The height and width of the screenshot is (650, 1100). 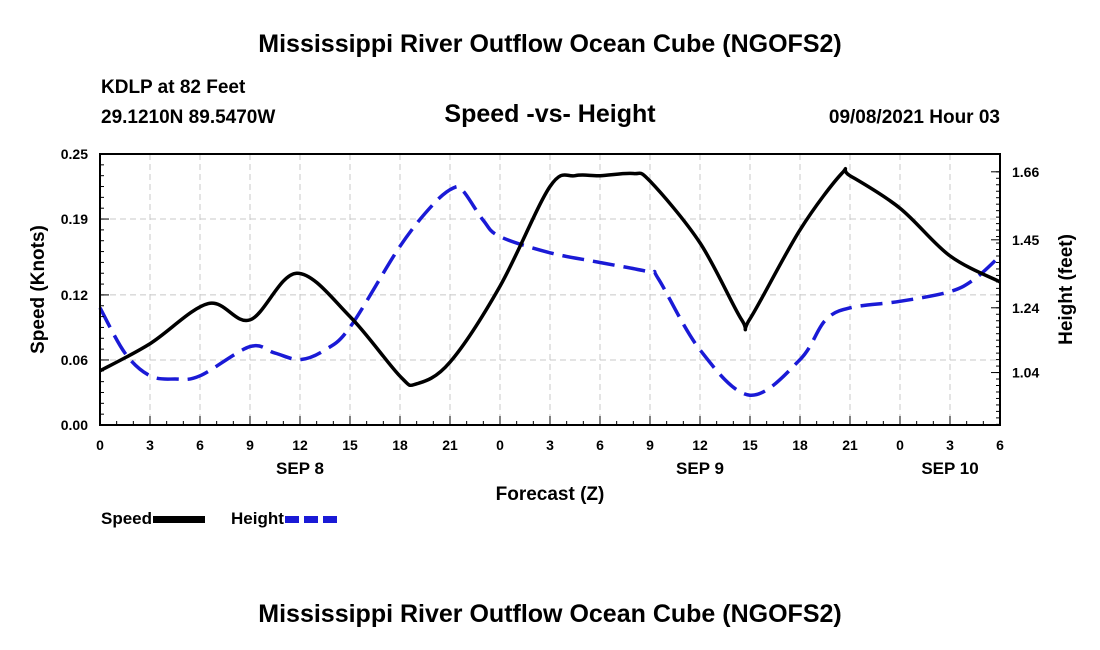 What do you see at coordinates (1066, 289) in the screenshot?
I see `y2-axis-label: Height (feet)` at bounding box center [1066, 289].